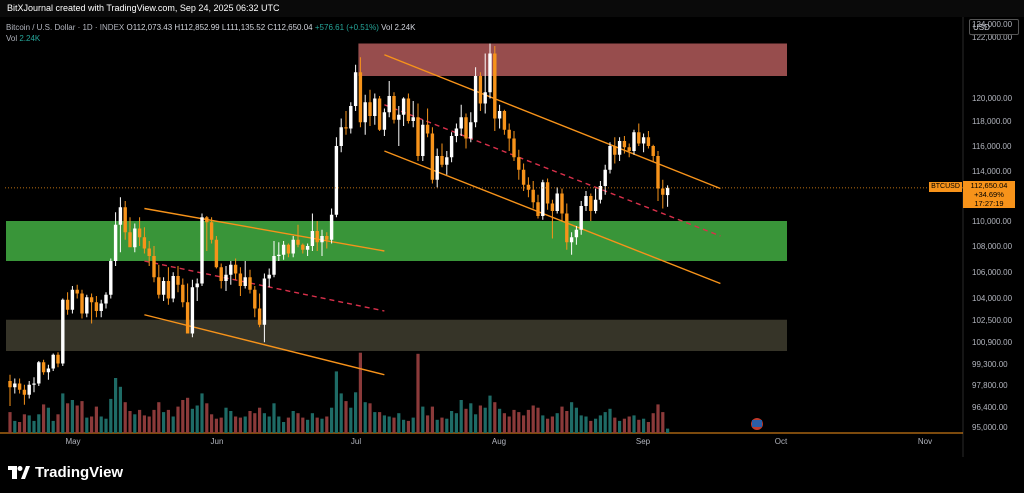  Describe the element at coordinates (992, 272) in the screenshot. I see `price-tick-label: 106,000.00` at that location.